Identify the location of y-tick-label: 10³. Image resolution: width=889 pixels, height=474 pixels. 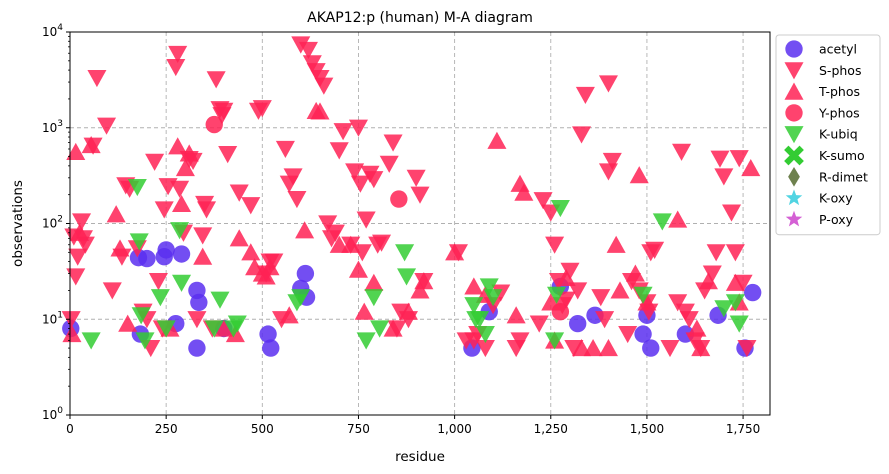
(52, 127).